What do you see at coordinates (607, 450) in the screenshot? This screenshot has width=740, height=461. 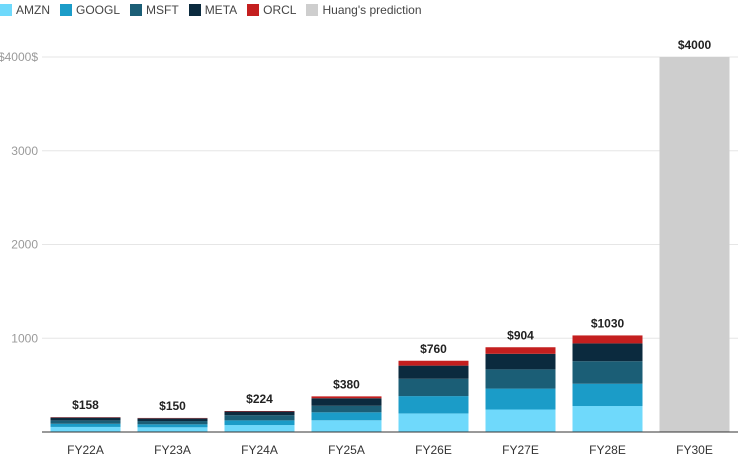 I see `x-tick-label-fy28e: FY28E` at bounding box center [607, 450].